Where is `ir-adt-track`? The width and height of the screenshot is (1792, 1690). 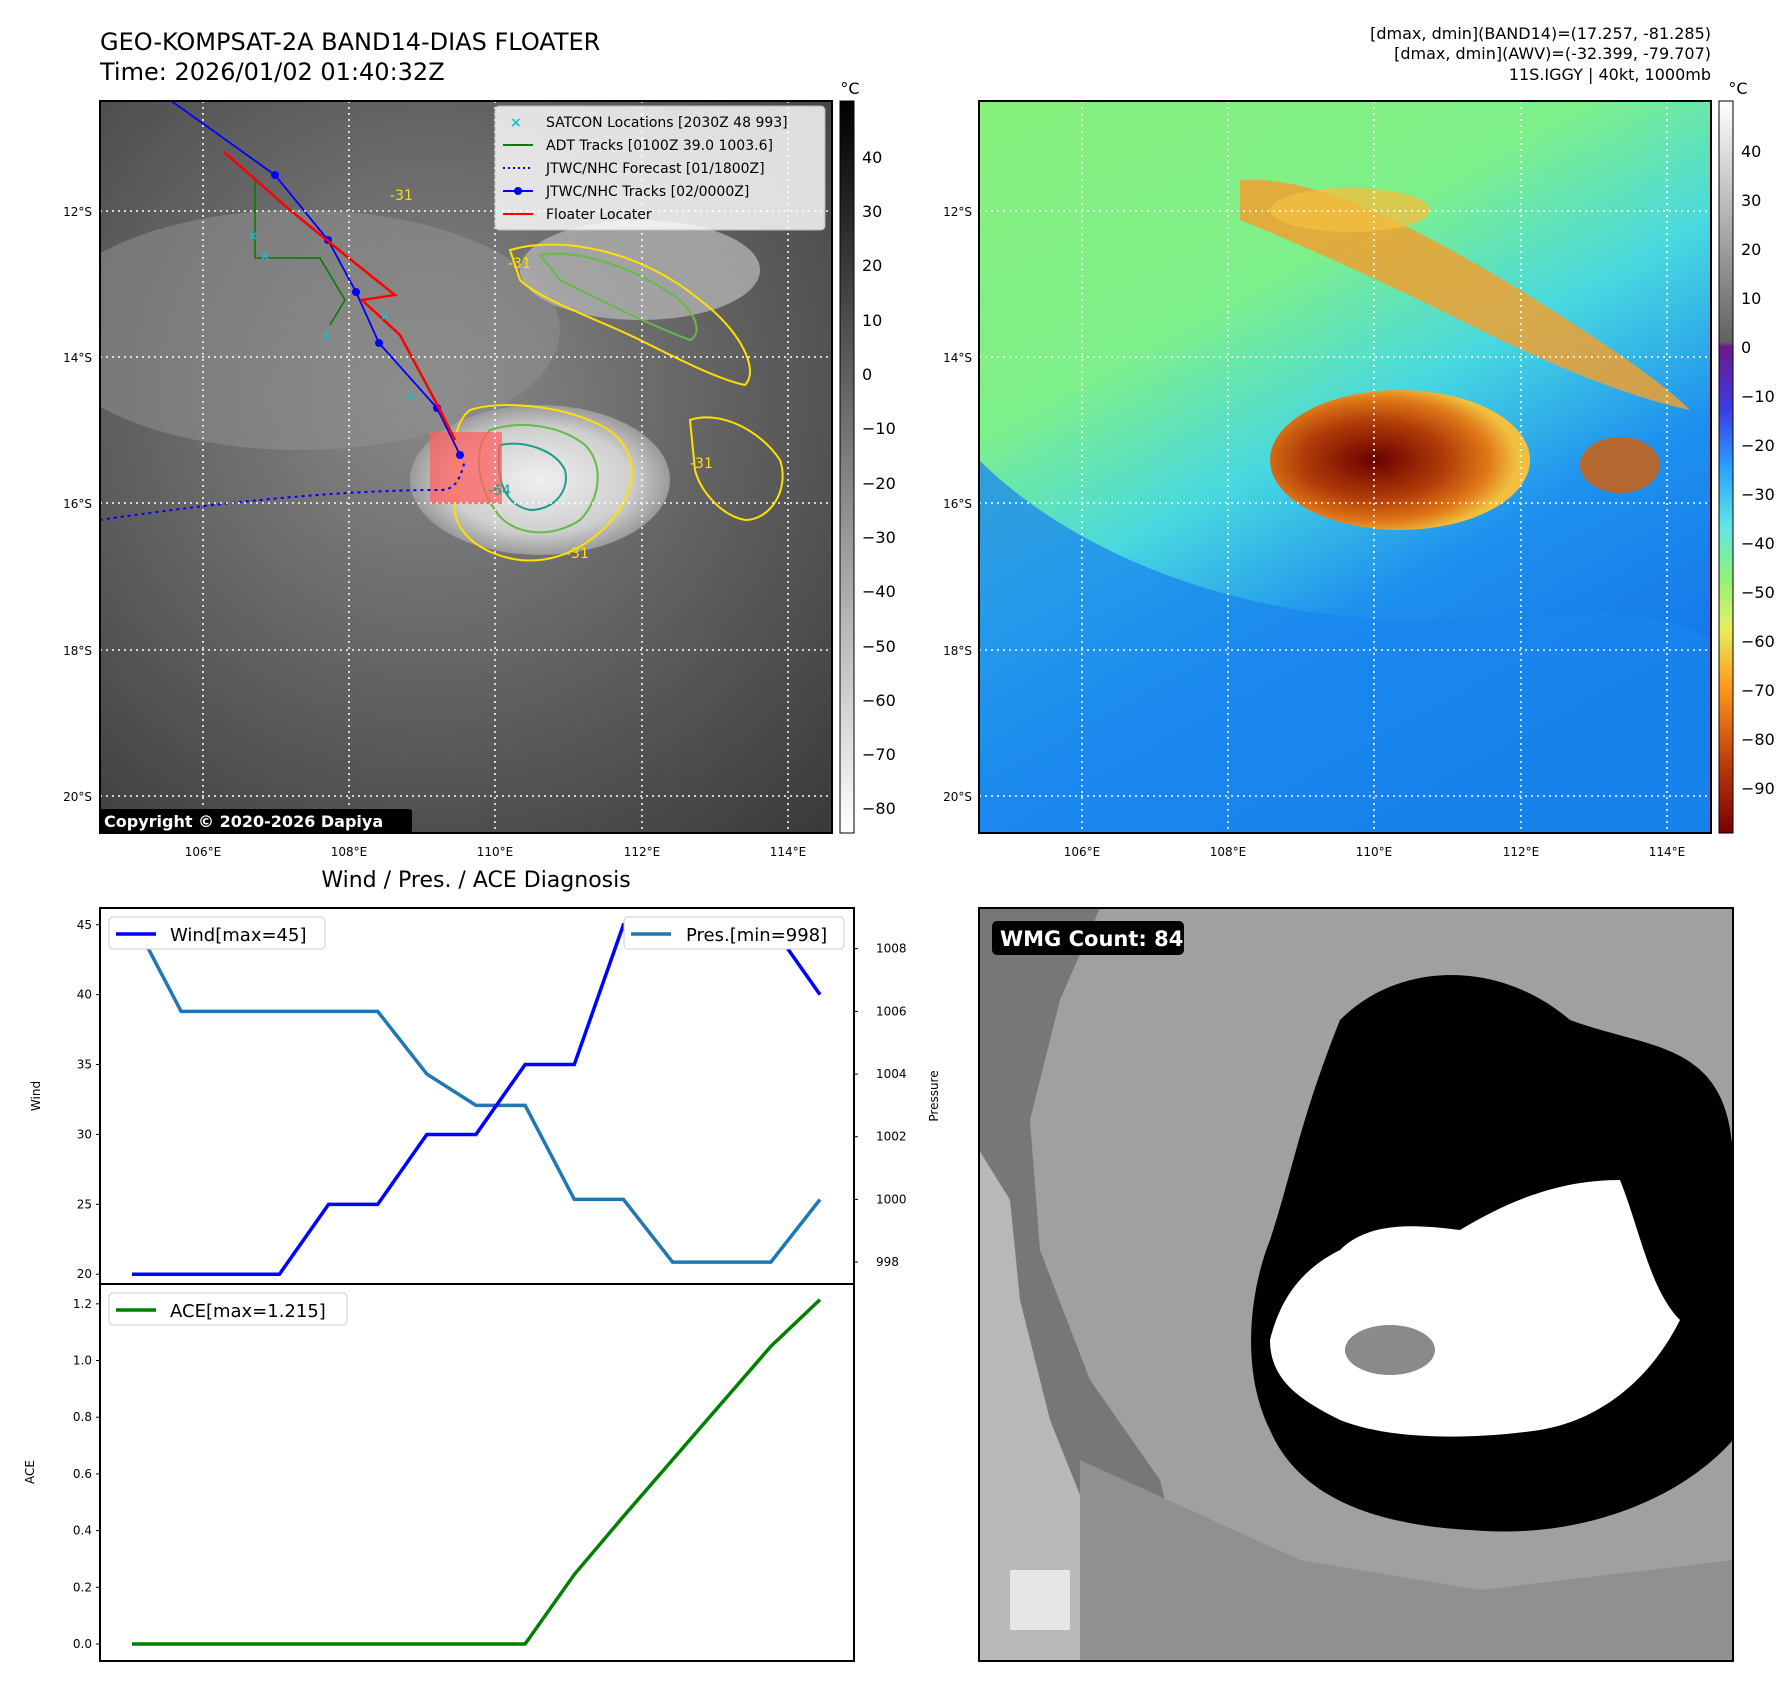
ir-adt-track is located at coordinates (300, 253).